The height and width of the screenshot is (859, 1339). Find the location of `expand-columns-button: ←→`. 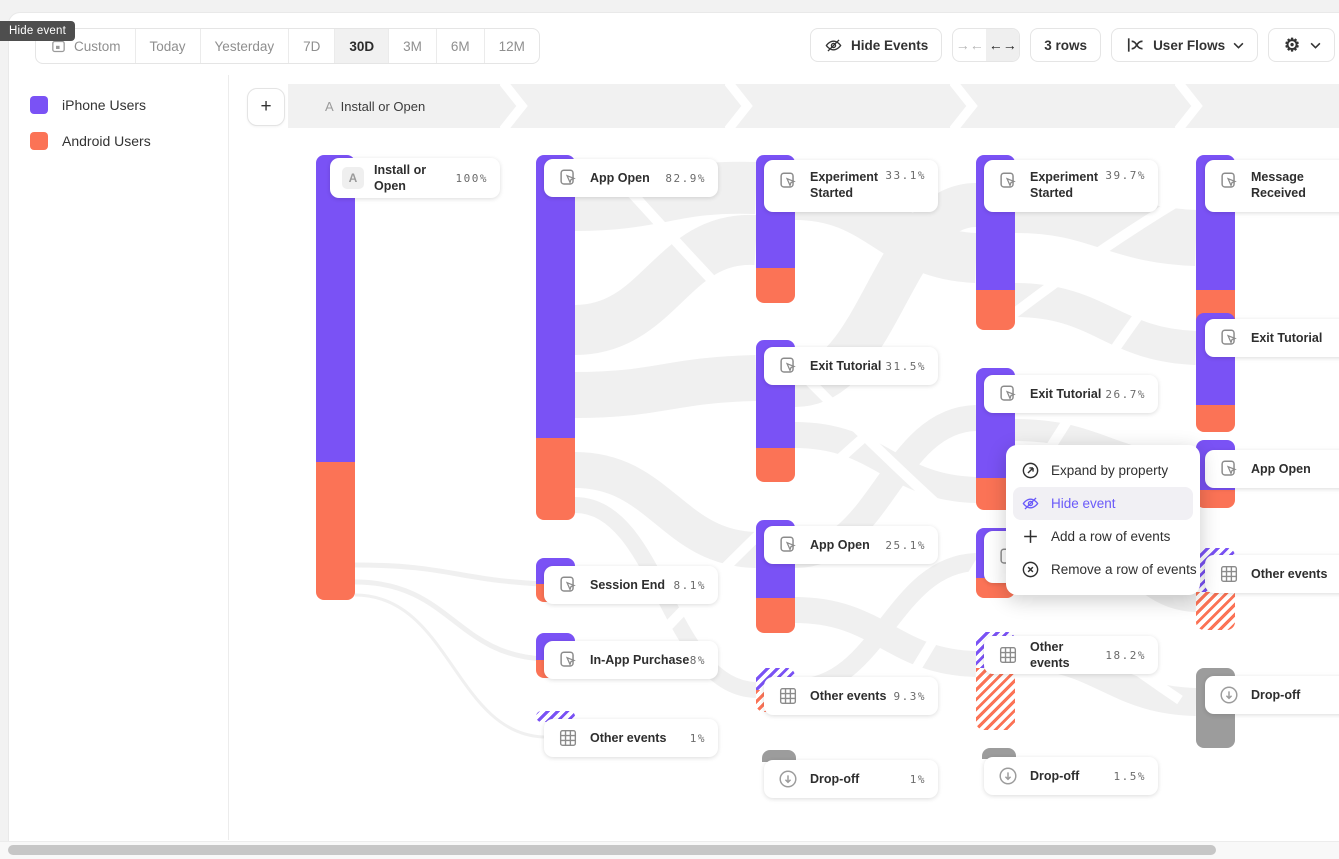

expand-columns-button: ←→ is located at coordinates (1003, 45).